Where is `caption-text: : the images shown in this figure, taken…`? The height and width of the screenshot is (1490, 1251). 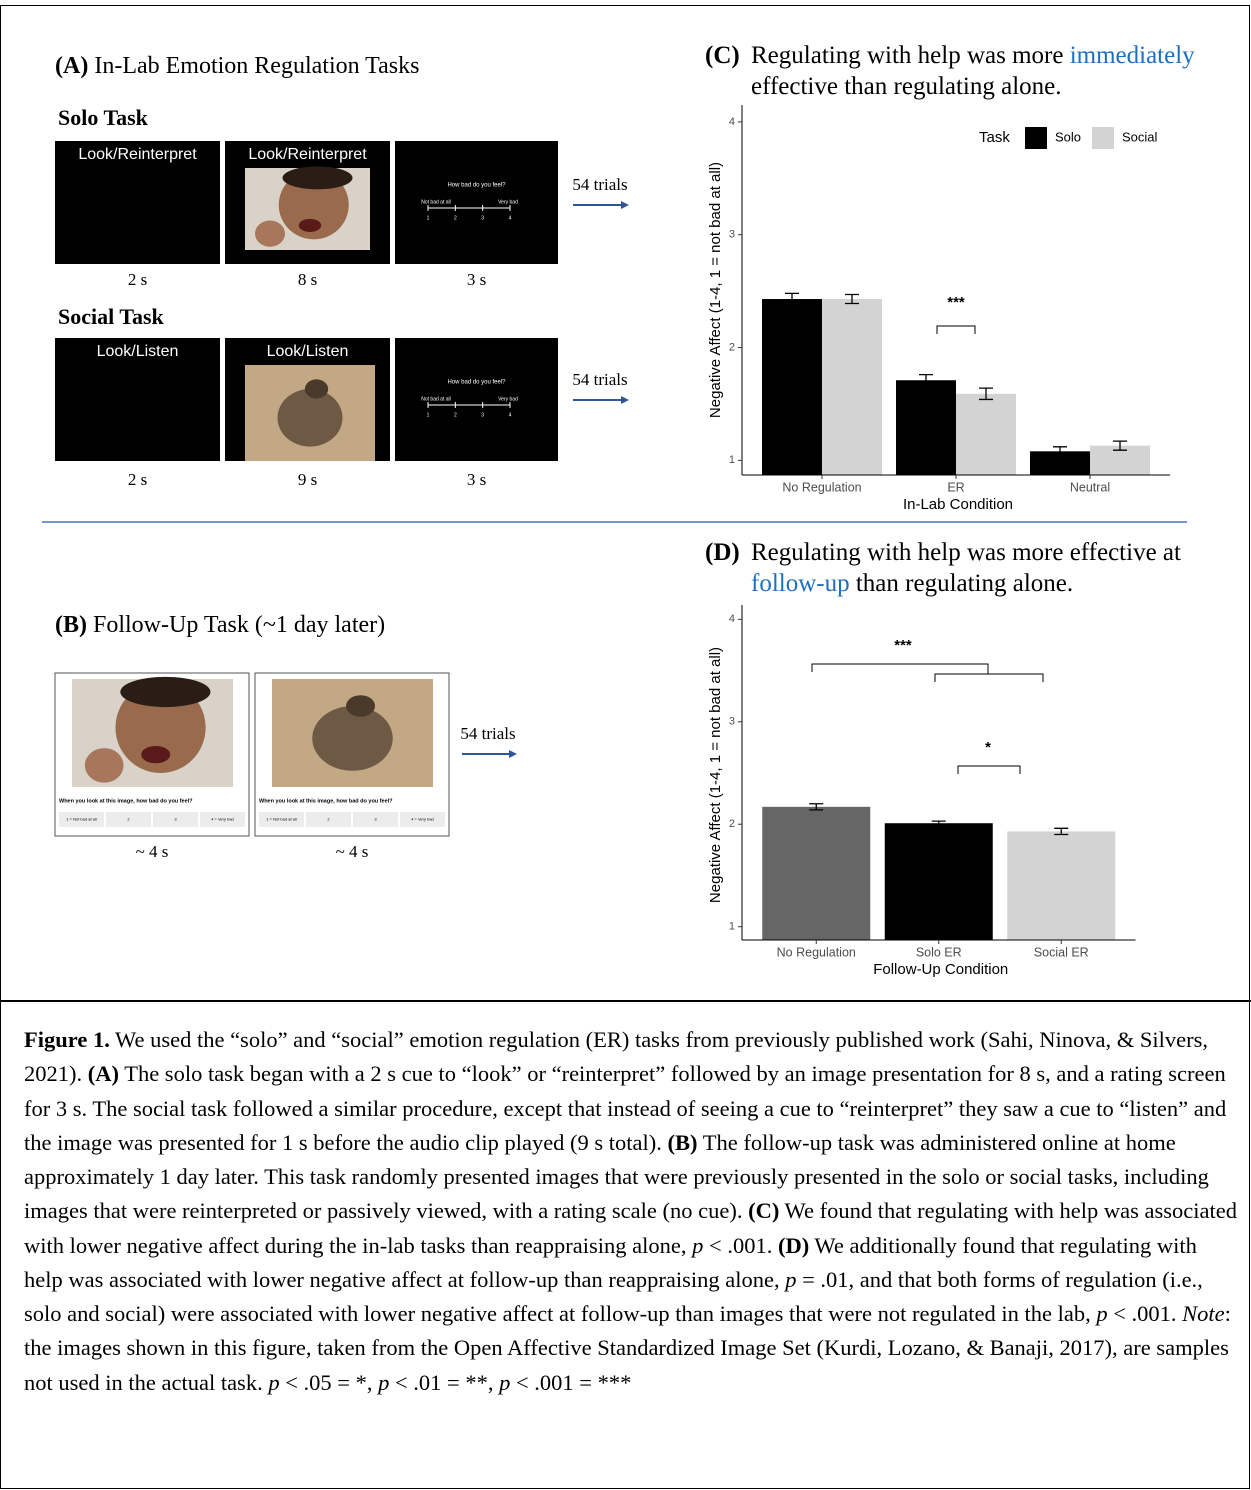
caption-text: : the images shown in this figure, taken… is located at coordinates (627, 1348).